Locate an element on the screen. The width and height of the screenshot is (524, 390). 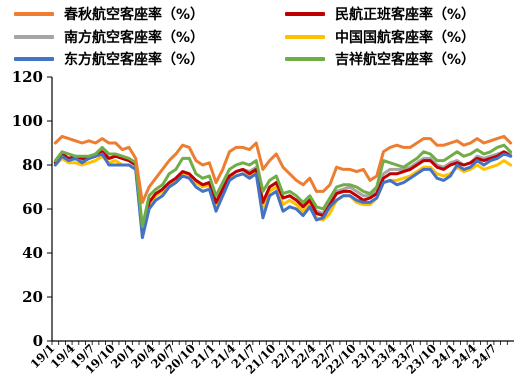
legend-label-china-southern: 南方航空客座率（%） is located at coordinates (134, 38).